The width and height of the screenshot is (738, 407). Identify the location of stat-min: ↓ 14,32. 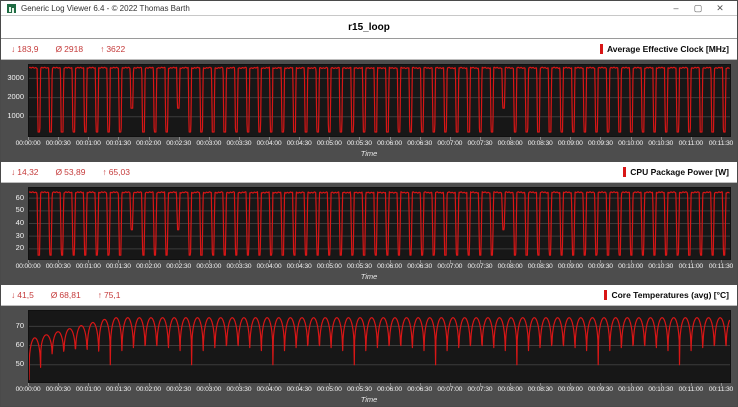
(25, 172).